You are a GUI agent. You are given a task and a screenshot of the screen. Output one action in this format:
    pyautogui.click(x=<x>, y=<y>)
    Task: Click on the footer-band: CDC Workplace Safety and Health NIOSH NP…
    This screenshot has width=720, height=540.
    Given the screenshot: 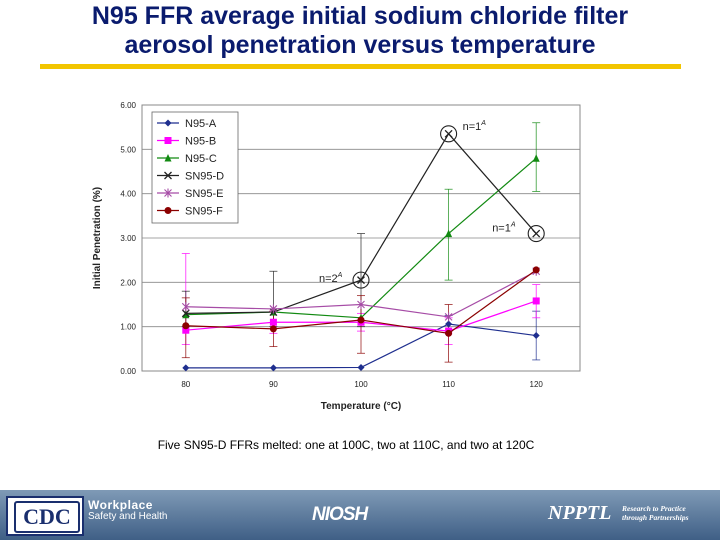 What is the action you would take?
    pyautogui.click(x=360, y=515)
    